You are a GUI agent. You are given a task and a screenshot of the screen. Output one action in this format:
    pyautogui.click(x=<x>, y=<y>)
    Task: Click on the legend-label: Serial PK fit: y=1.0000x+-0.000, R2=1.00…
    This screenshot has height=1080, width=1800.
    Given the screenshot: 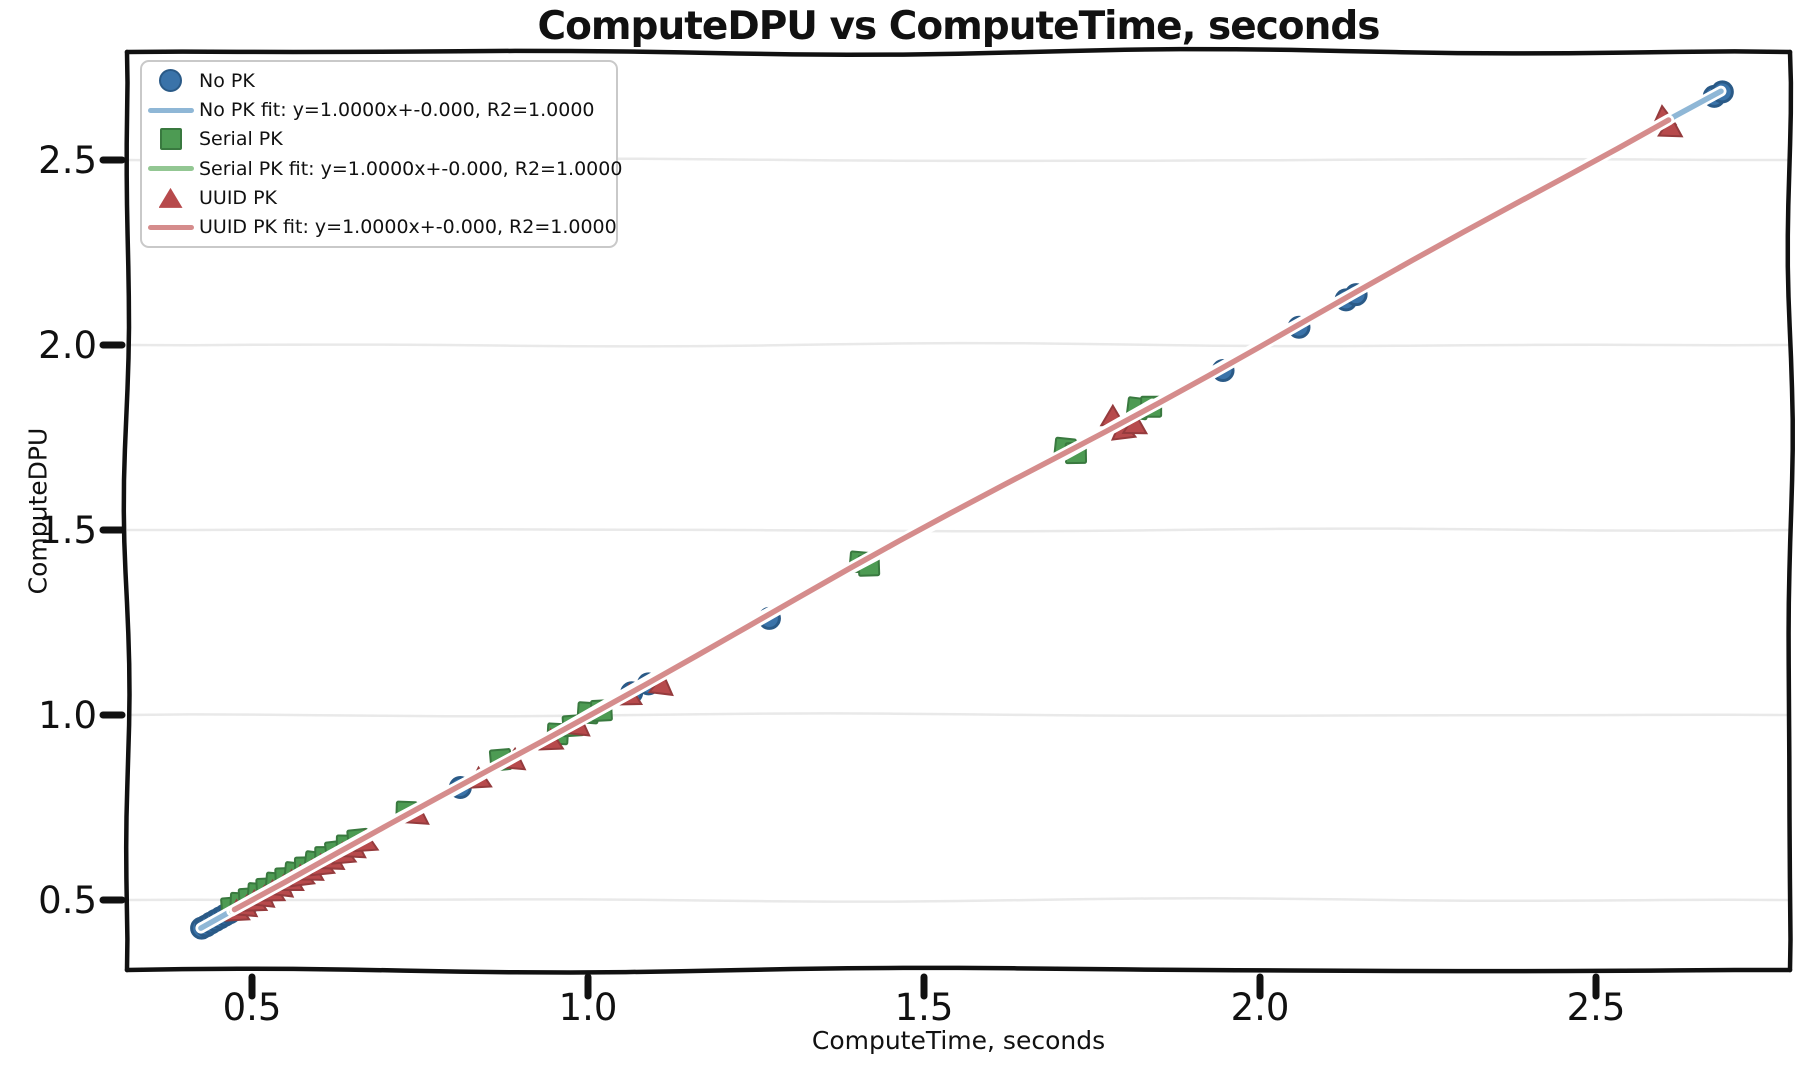 What is the action you would take?
    pyautogui.click(x=411, y=168)
    